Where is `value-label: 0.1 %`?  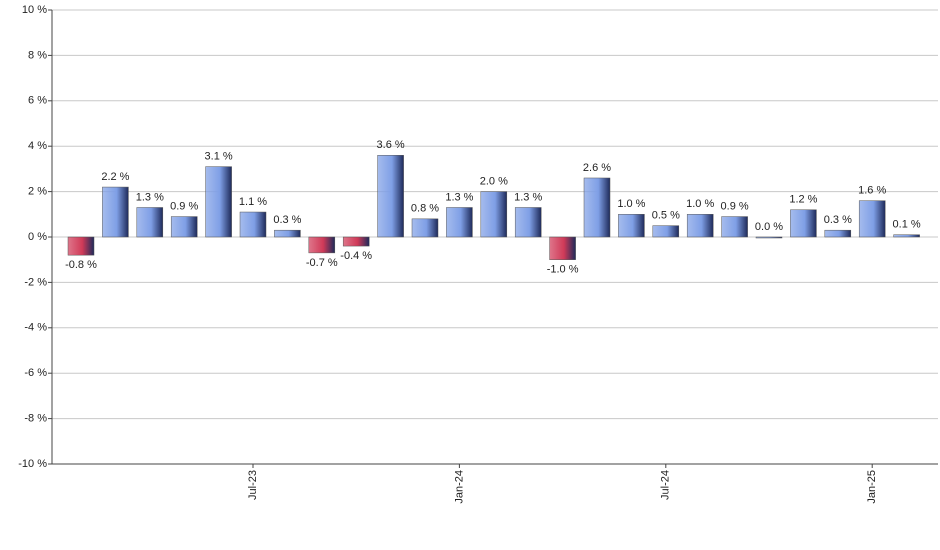
value-label: 0.1 % is located at coordinates (907, 225).